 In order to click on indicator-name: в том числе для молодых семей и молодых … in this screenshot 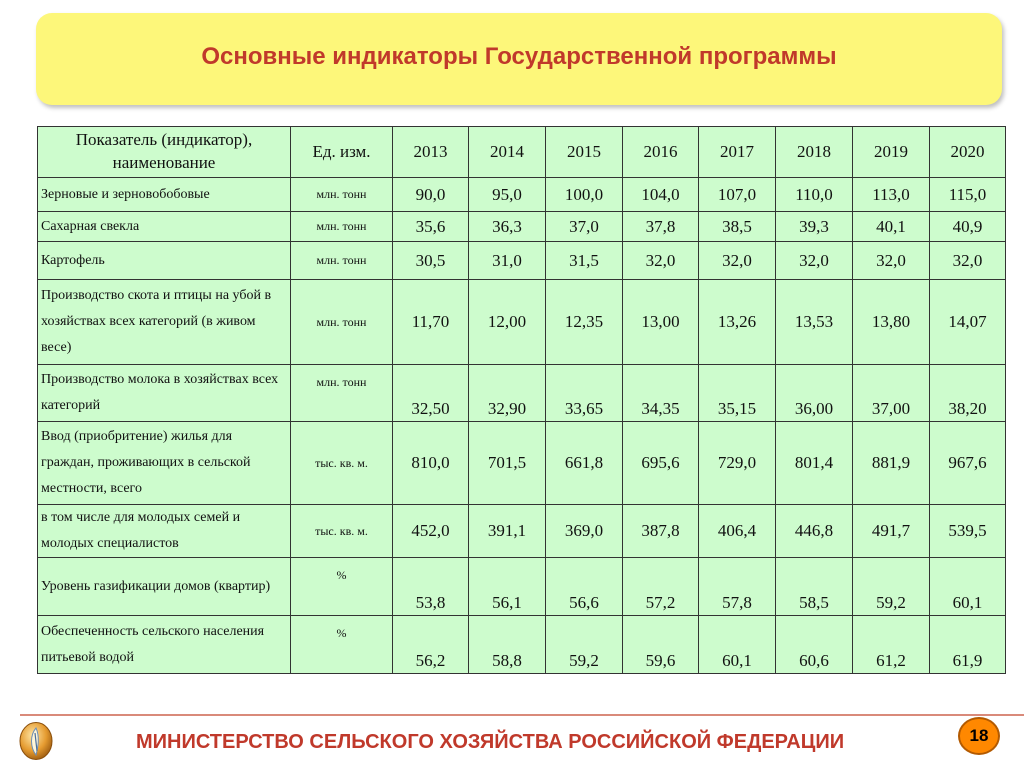, I will do `click(164, 531)`.